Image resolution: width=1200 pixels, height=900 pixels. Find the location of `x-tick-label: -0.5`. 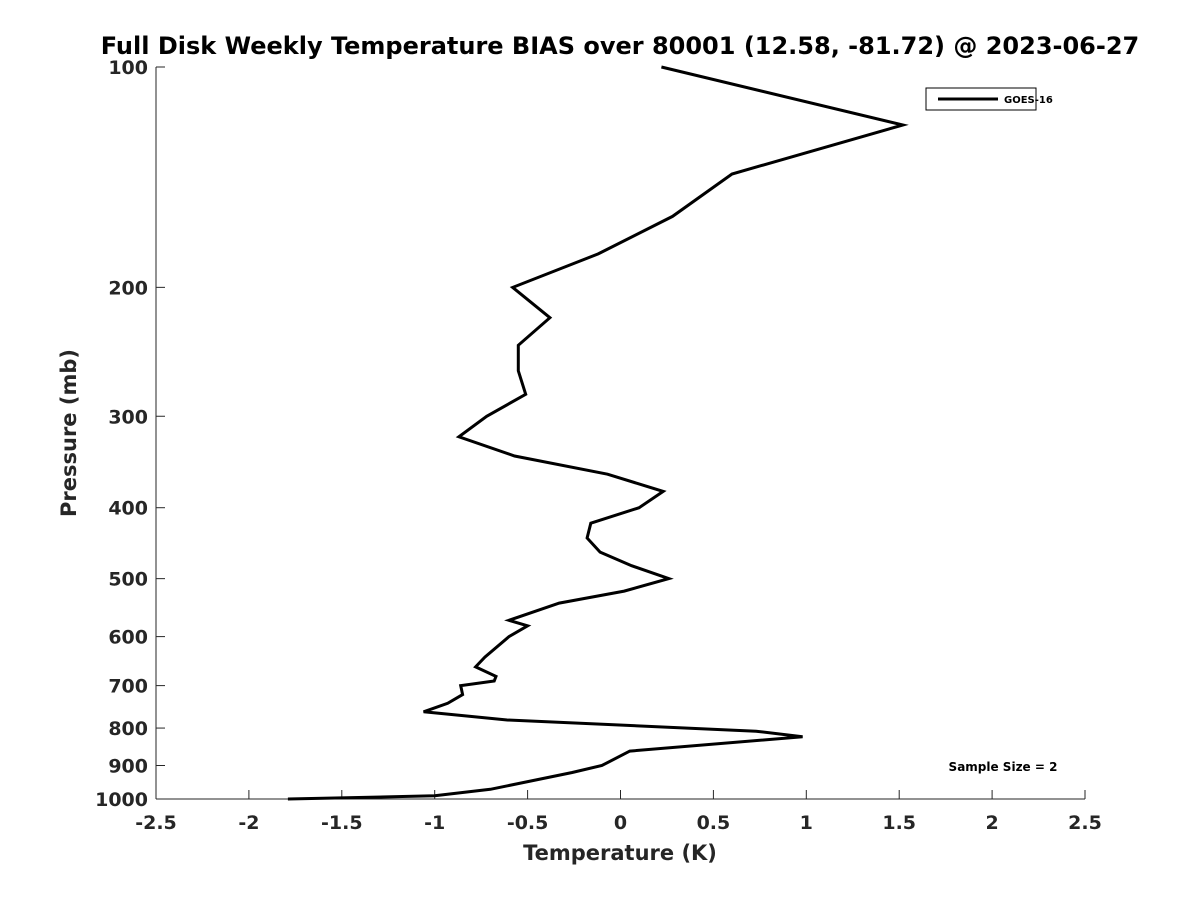

x-tick-label: -0.5 is located at coordinates (528, 823).